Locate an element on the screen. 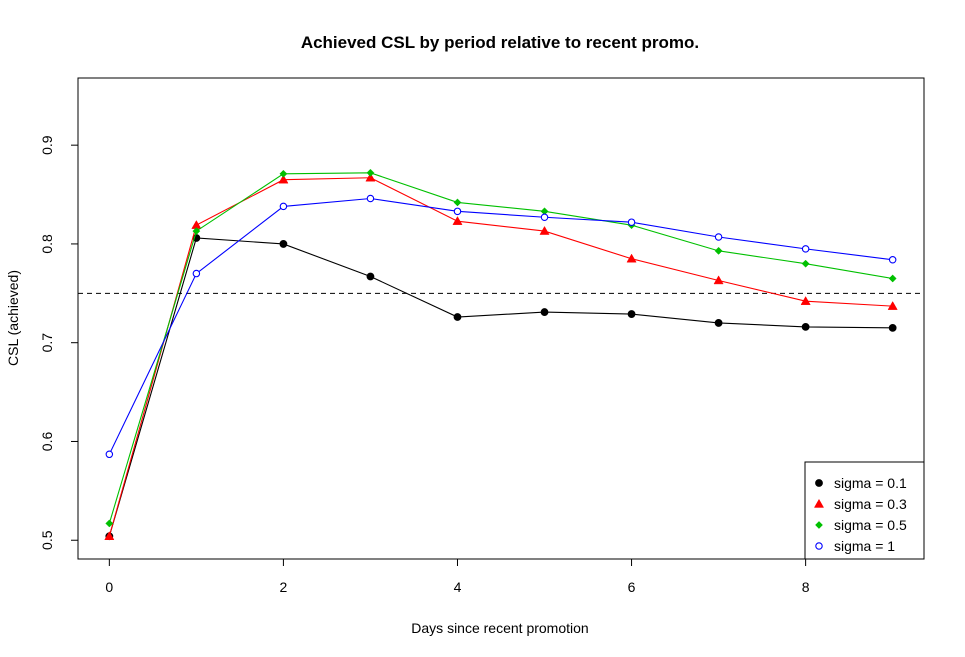 The image size is (965, 657). x-tick-label: 4 is located at coordinates (458, 587).